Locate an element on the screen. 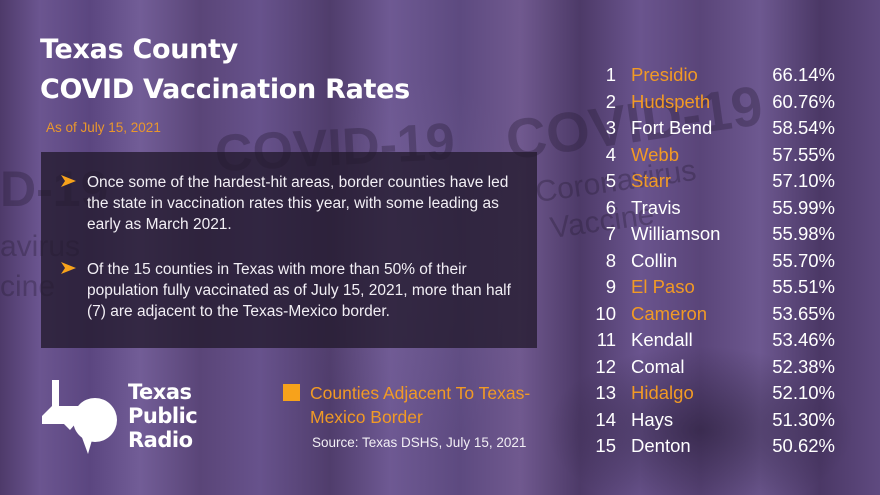  county-name: El Paso is located at coordinates (663, 286).